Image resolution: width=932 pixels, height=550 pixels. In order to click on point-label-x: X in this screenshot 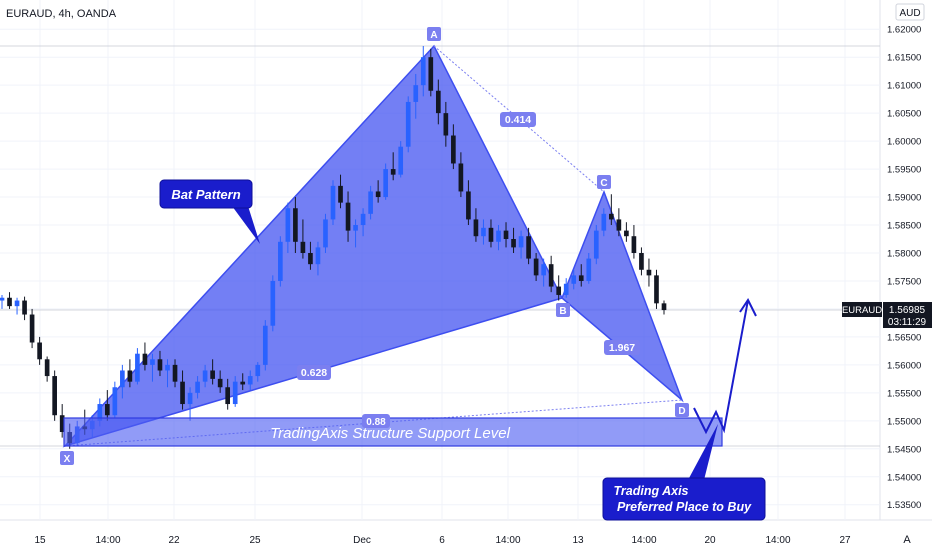, I will do `click(67, 458)`.